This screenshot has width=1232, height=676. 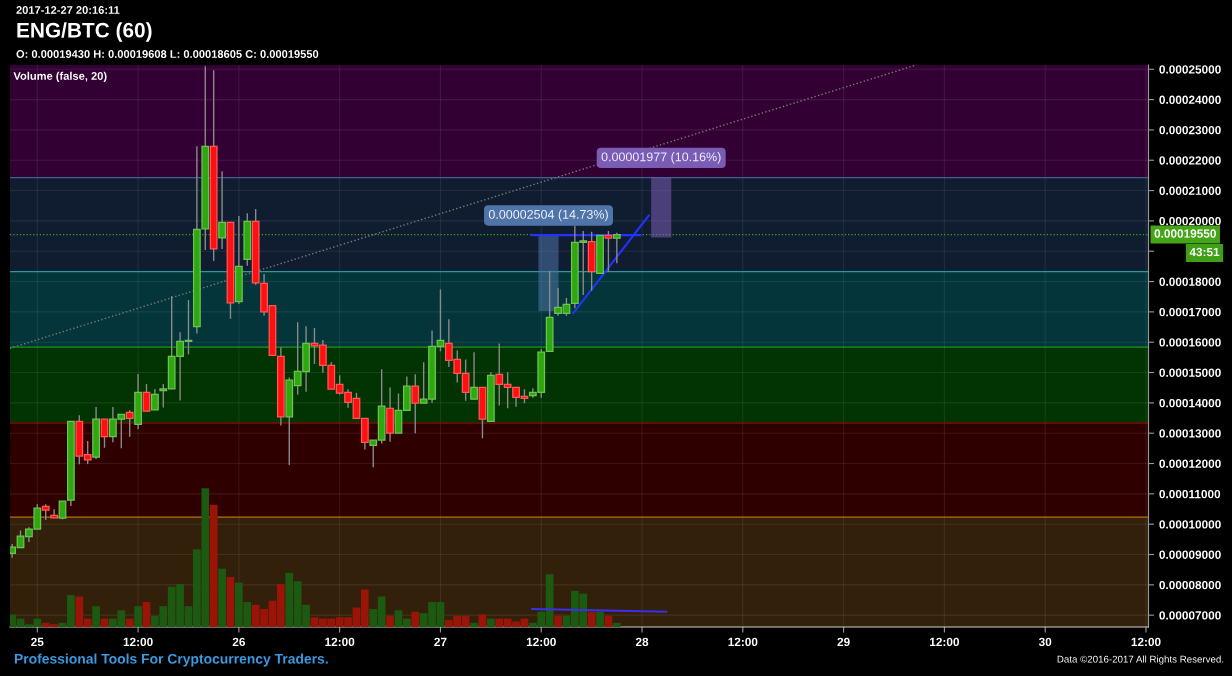 What do you see at coordinates (1190, 463) in the screenshot?
I see `y-tick-label: 0.00012000` at bounding box center [1190, 463].